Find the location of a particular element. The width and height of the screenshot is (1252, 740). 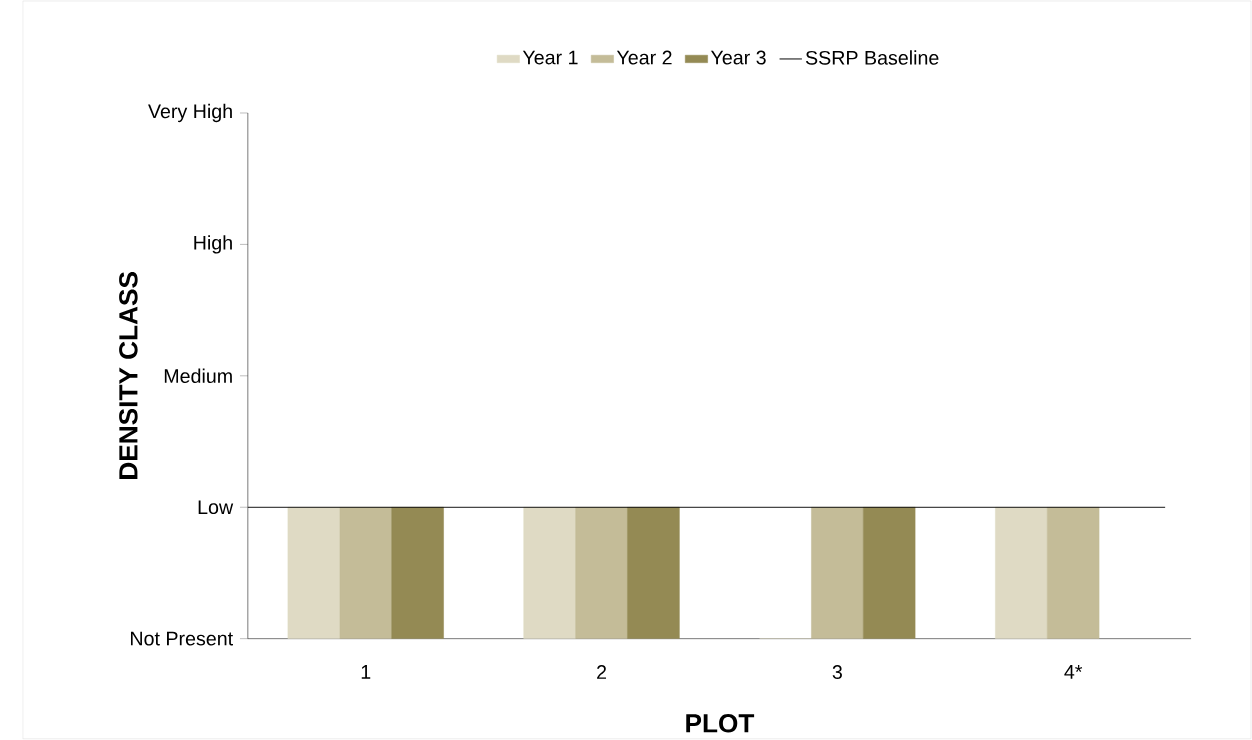

x-tick-label: 1 is located at coordinates (366, 672).